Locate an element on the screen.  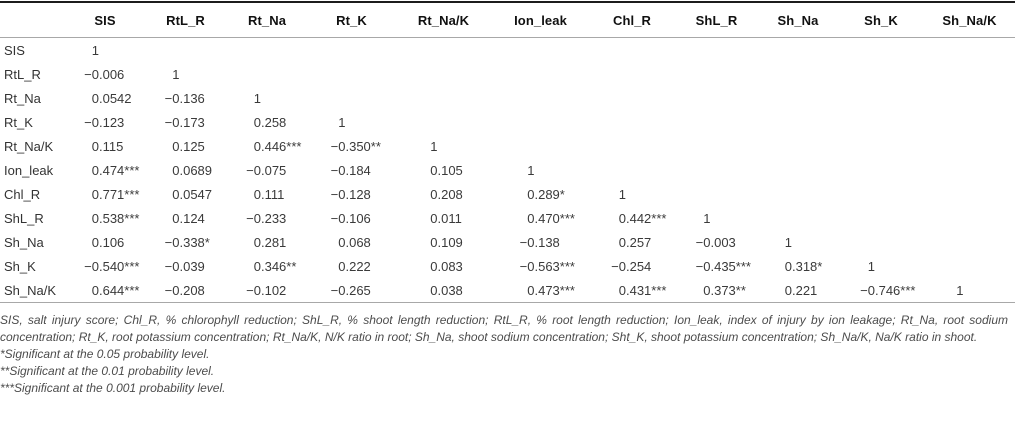
correlation-cell: 0.124 is located at coordinates (188, 218).